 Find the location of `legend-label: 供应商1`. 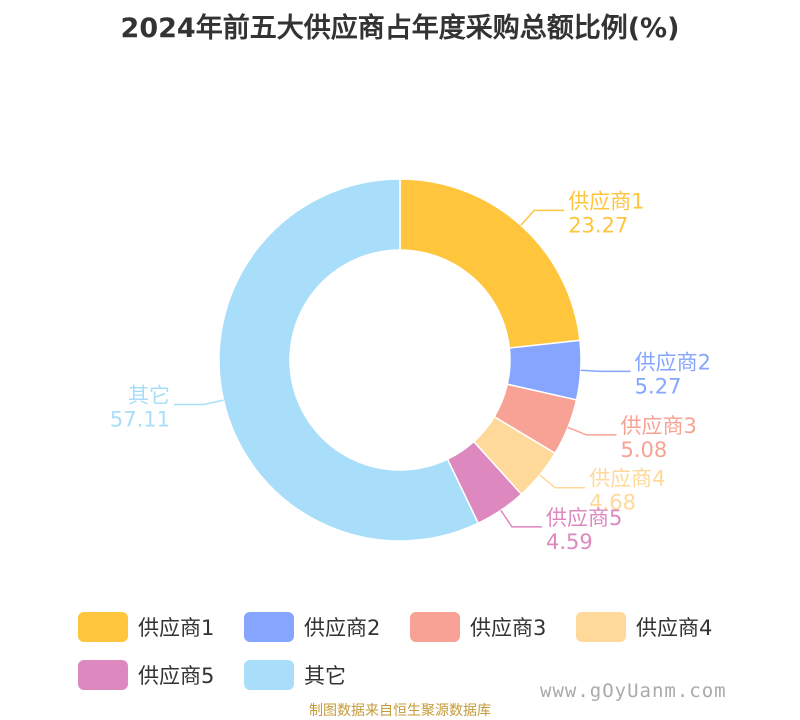

legend-label: 供应商1 is located at coordinates (176, 628).